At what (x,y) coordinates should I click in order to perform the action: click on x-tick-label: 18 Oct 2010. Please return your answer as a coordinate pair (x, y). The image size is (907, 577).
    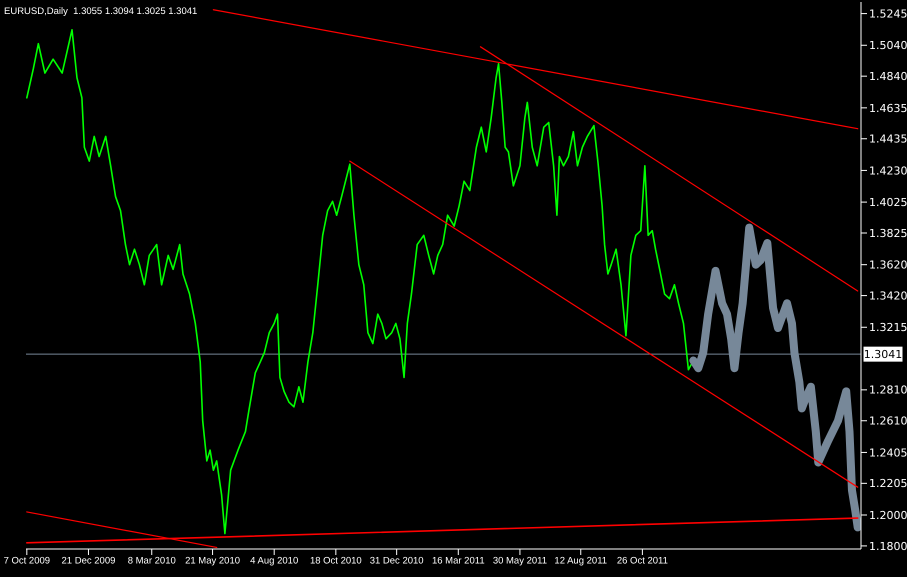
    Looking at the image, I should click on (336, 561).